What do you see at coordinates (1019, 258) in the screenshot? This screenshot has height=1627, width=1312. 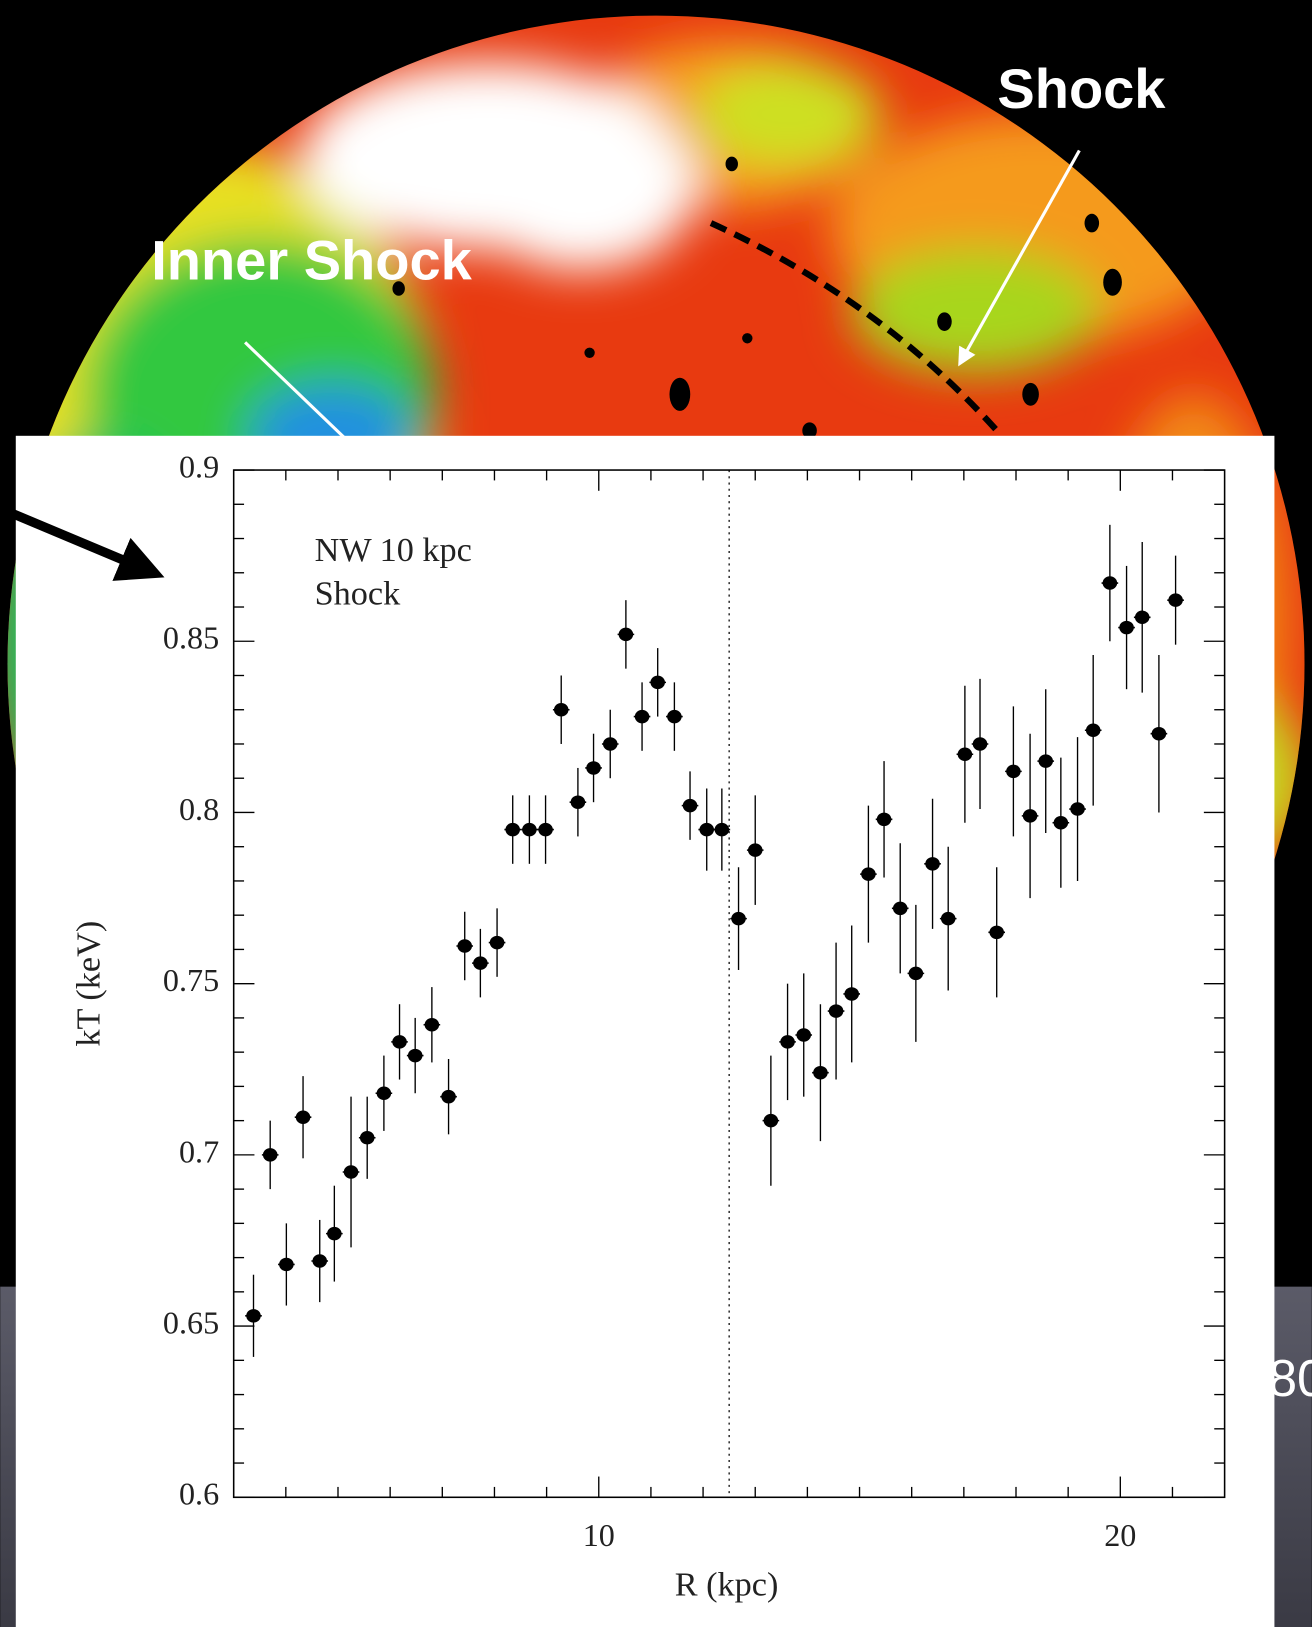 I see `shock-arrow` at bounding box center [1019, 258].